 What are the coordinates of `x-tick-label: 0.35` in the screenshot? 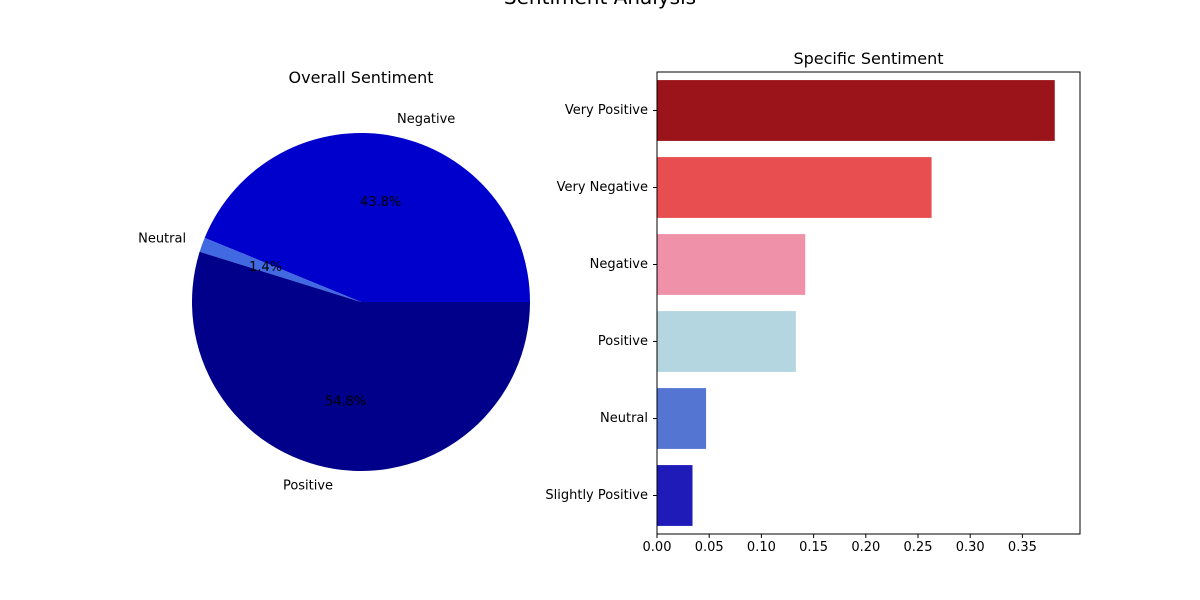 It's located at (1022, 547).